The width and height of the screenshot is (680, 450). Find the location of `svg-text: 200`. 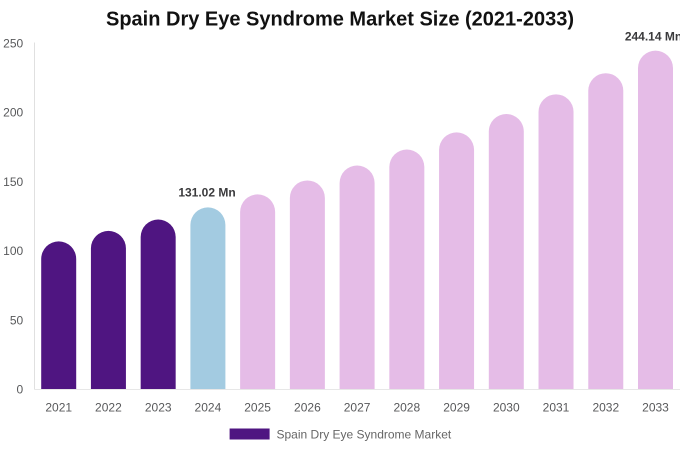

svg-text: 200 is located at coordinates (13, 113).